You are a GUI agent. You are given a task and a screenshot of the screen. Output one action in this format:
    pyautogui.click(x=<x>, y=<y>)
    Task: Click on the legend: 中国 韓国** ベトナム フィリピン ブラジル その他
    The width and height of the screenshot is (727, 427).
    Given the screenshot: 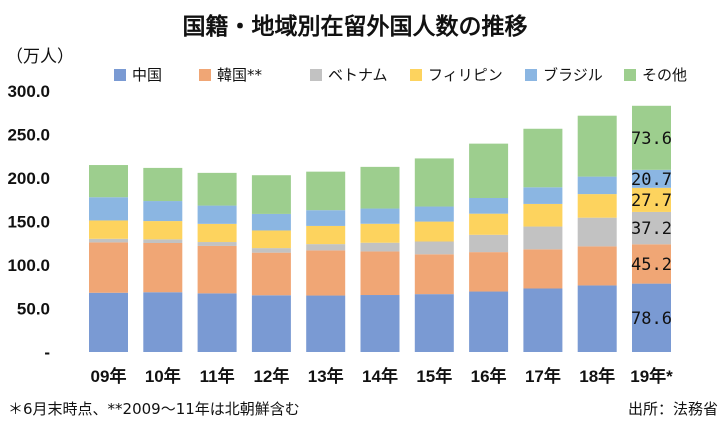 What is the action you would take?
    pyautogui.click(x=400, y=75)
    